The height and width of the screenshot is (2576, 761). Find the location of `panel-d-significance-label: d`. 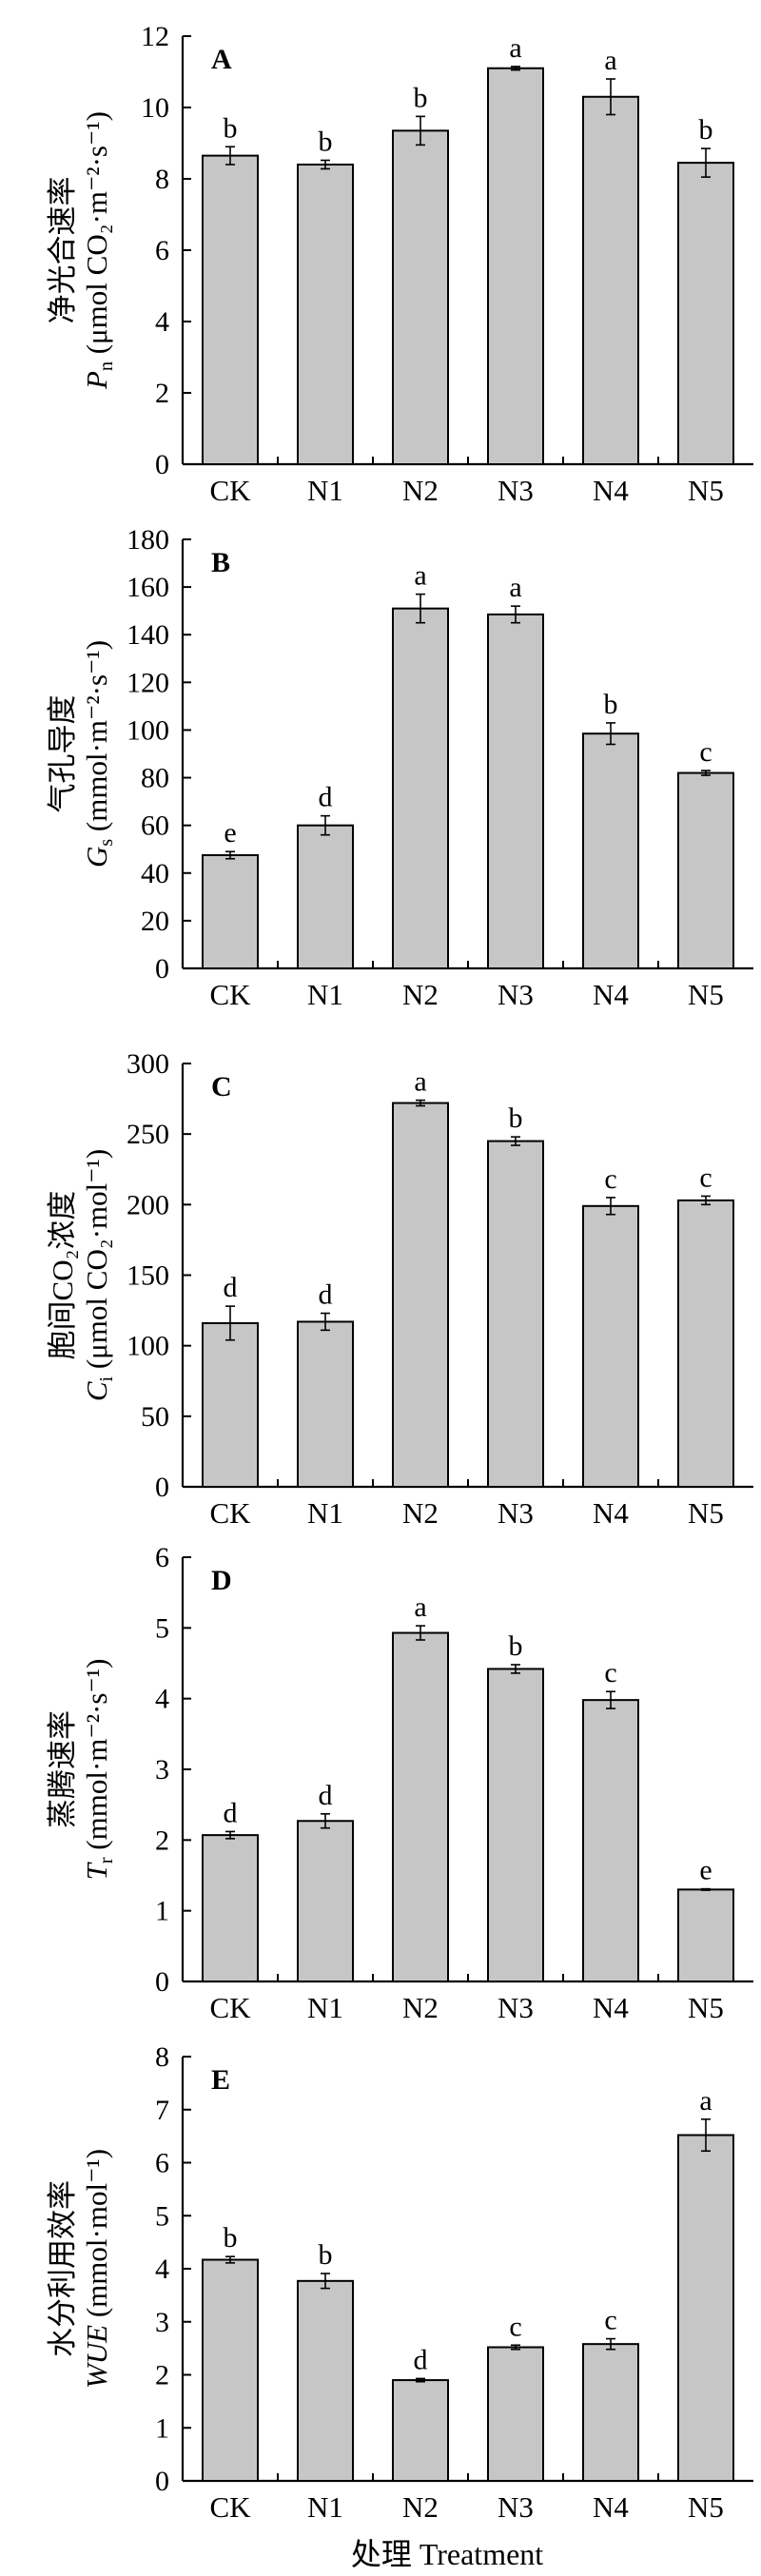

panel-d-significance-label: d is located at coordinates (326, 1795).